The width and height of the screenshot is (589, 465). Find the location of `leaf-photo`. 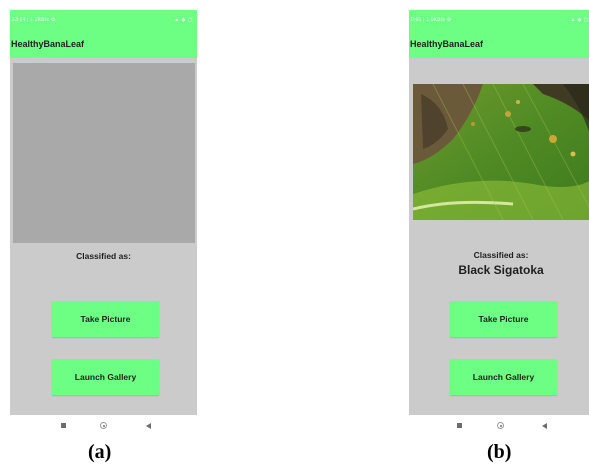

leaf-photo is located at coordinates (501, 152).